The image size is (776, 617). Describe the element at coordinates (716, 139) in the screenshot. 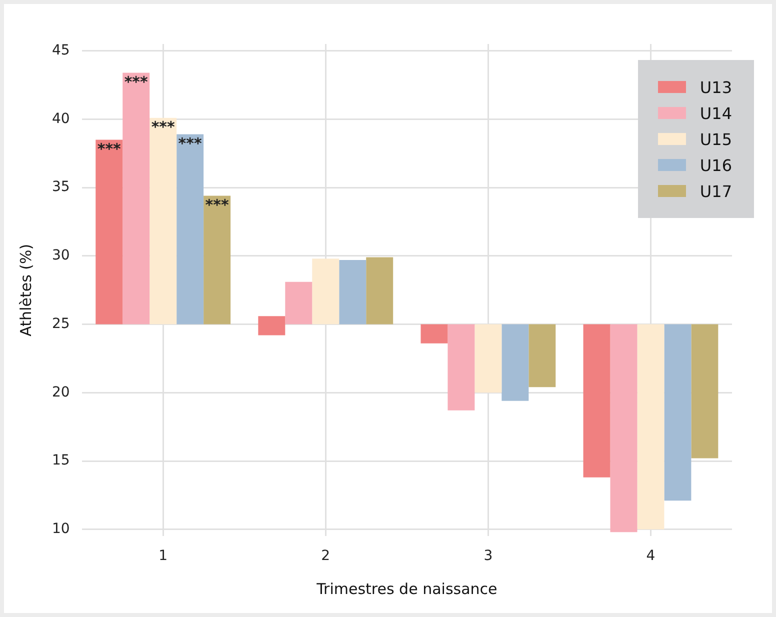

I see `legend-label: U15` at that location.